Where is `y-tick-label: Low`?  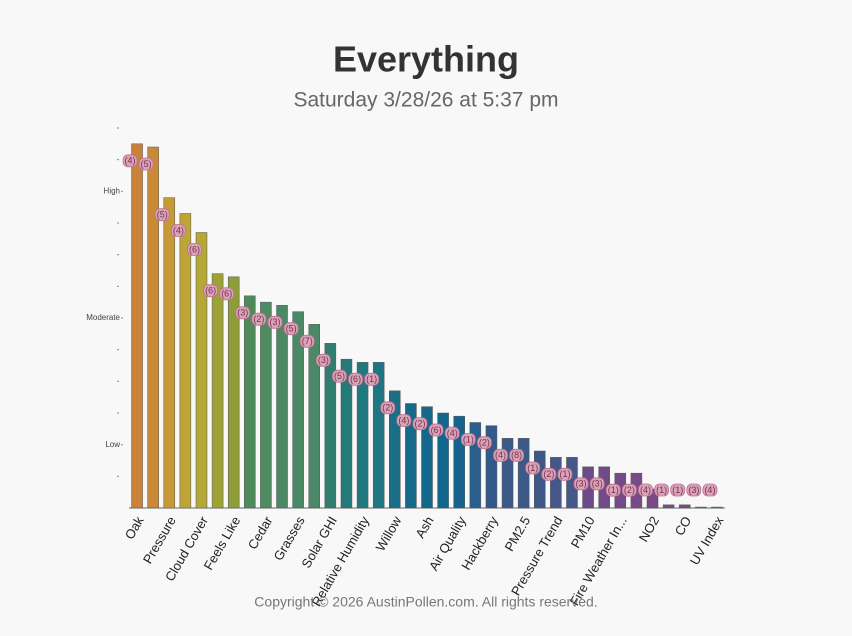 y-tick-label: Low is located at coordinates (112, 444).